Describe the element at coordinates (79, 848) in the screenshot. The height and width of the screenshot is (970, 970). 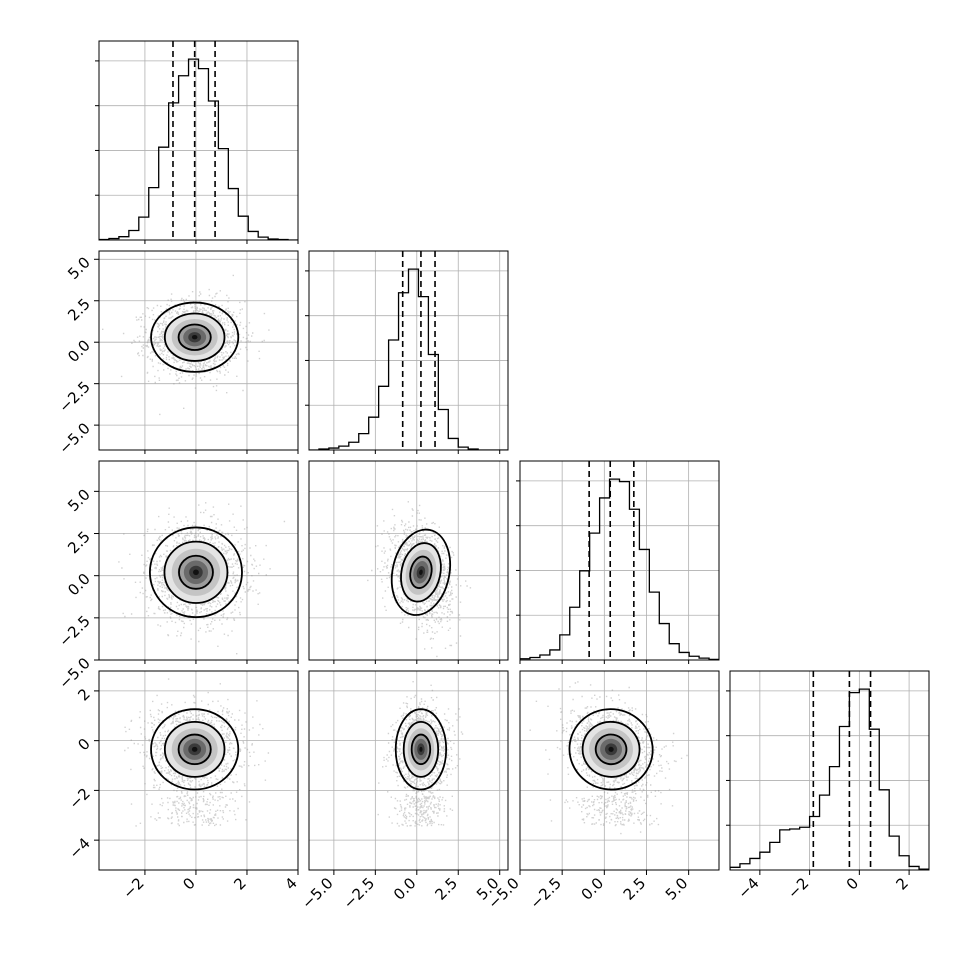
I see `y-tick-label: −4` at that location.